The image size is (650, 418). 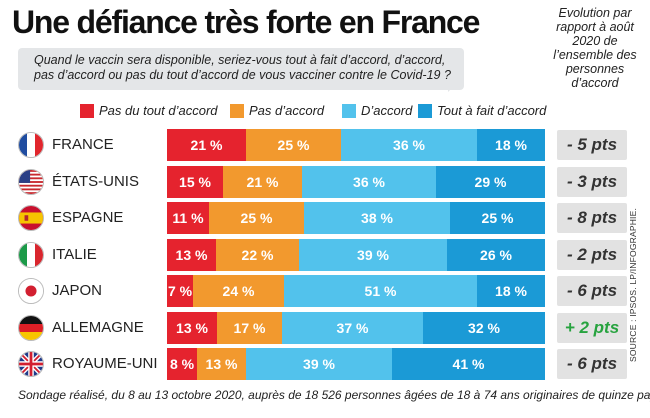 I want to click on bar-label-espagne-pas-du-tout-daccord: 11 %, so click(x=188, y=218).